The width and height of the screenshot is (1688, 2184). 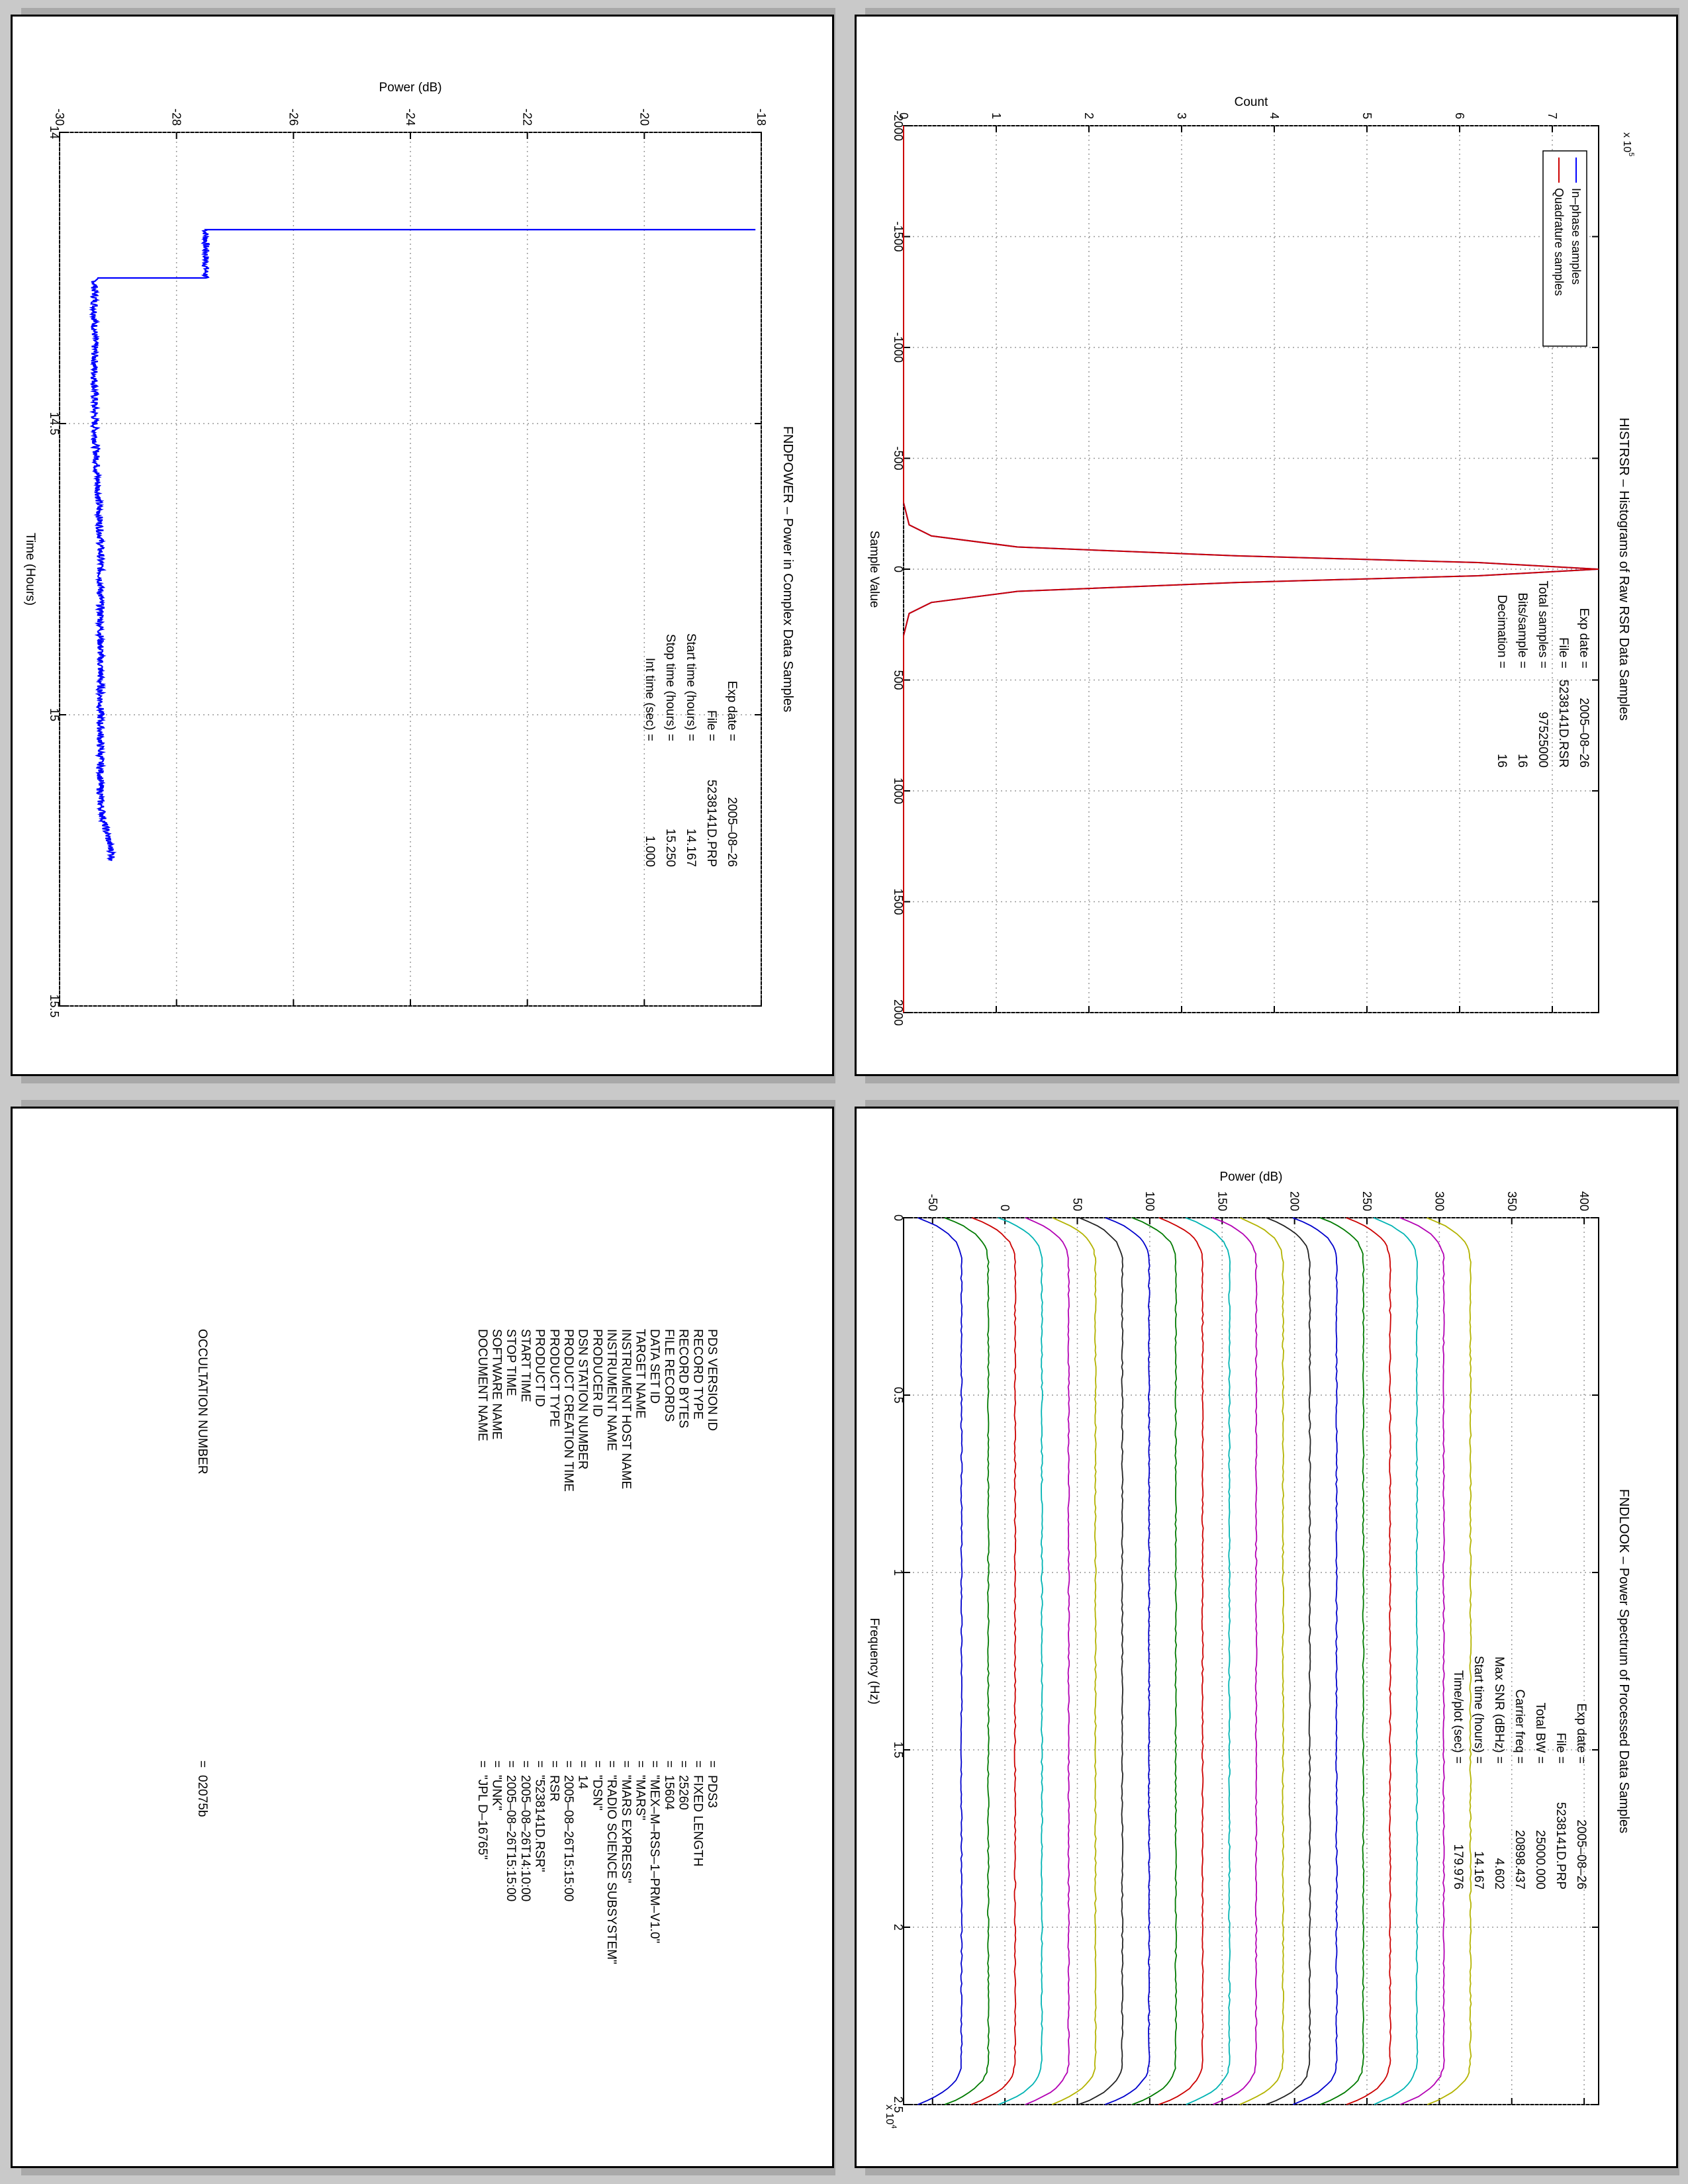 I want to click on annotation-value: 5238141D.RSR, so click(x=1563, y=724).